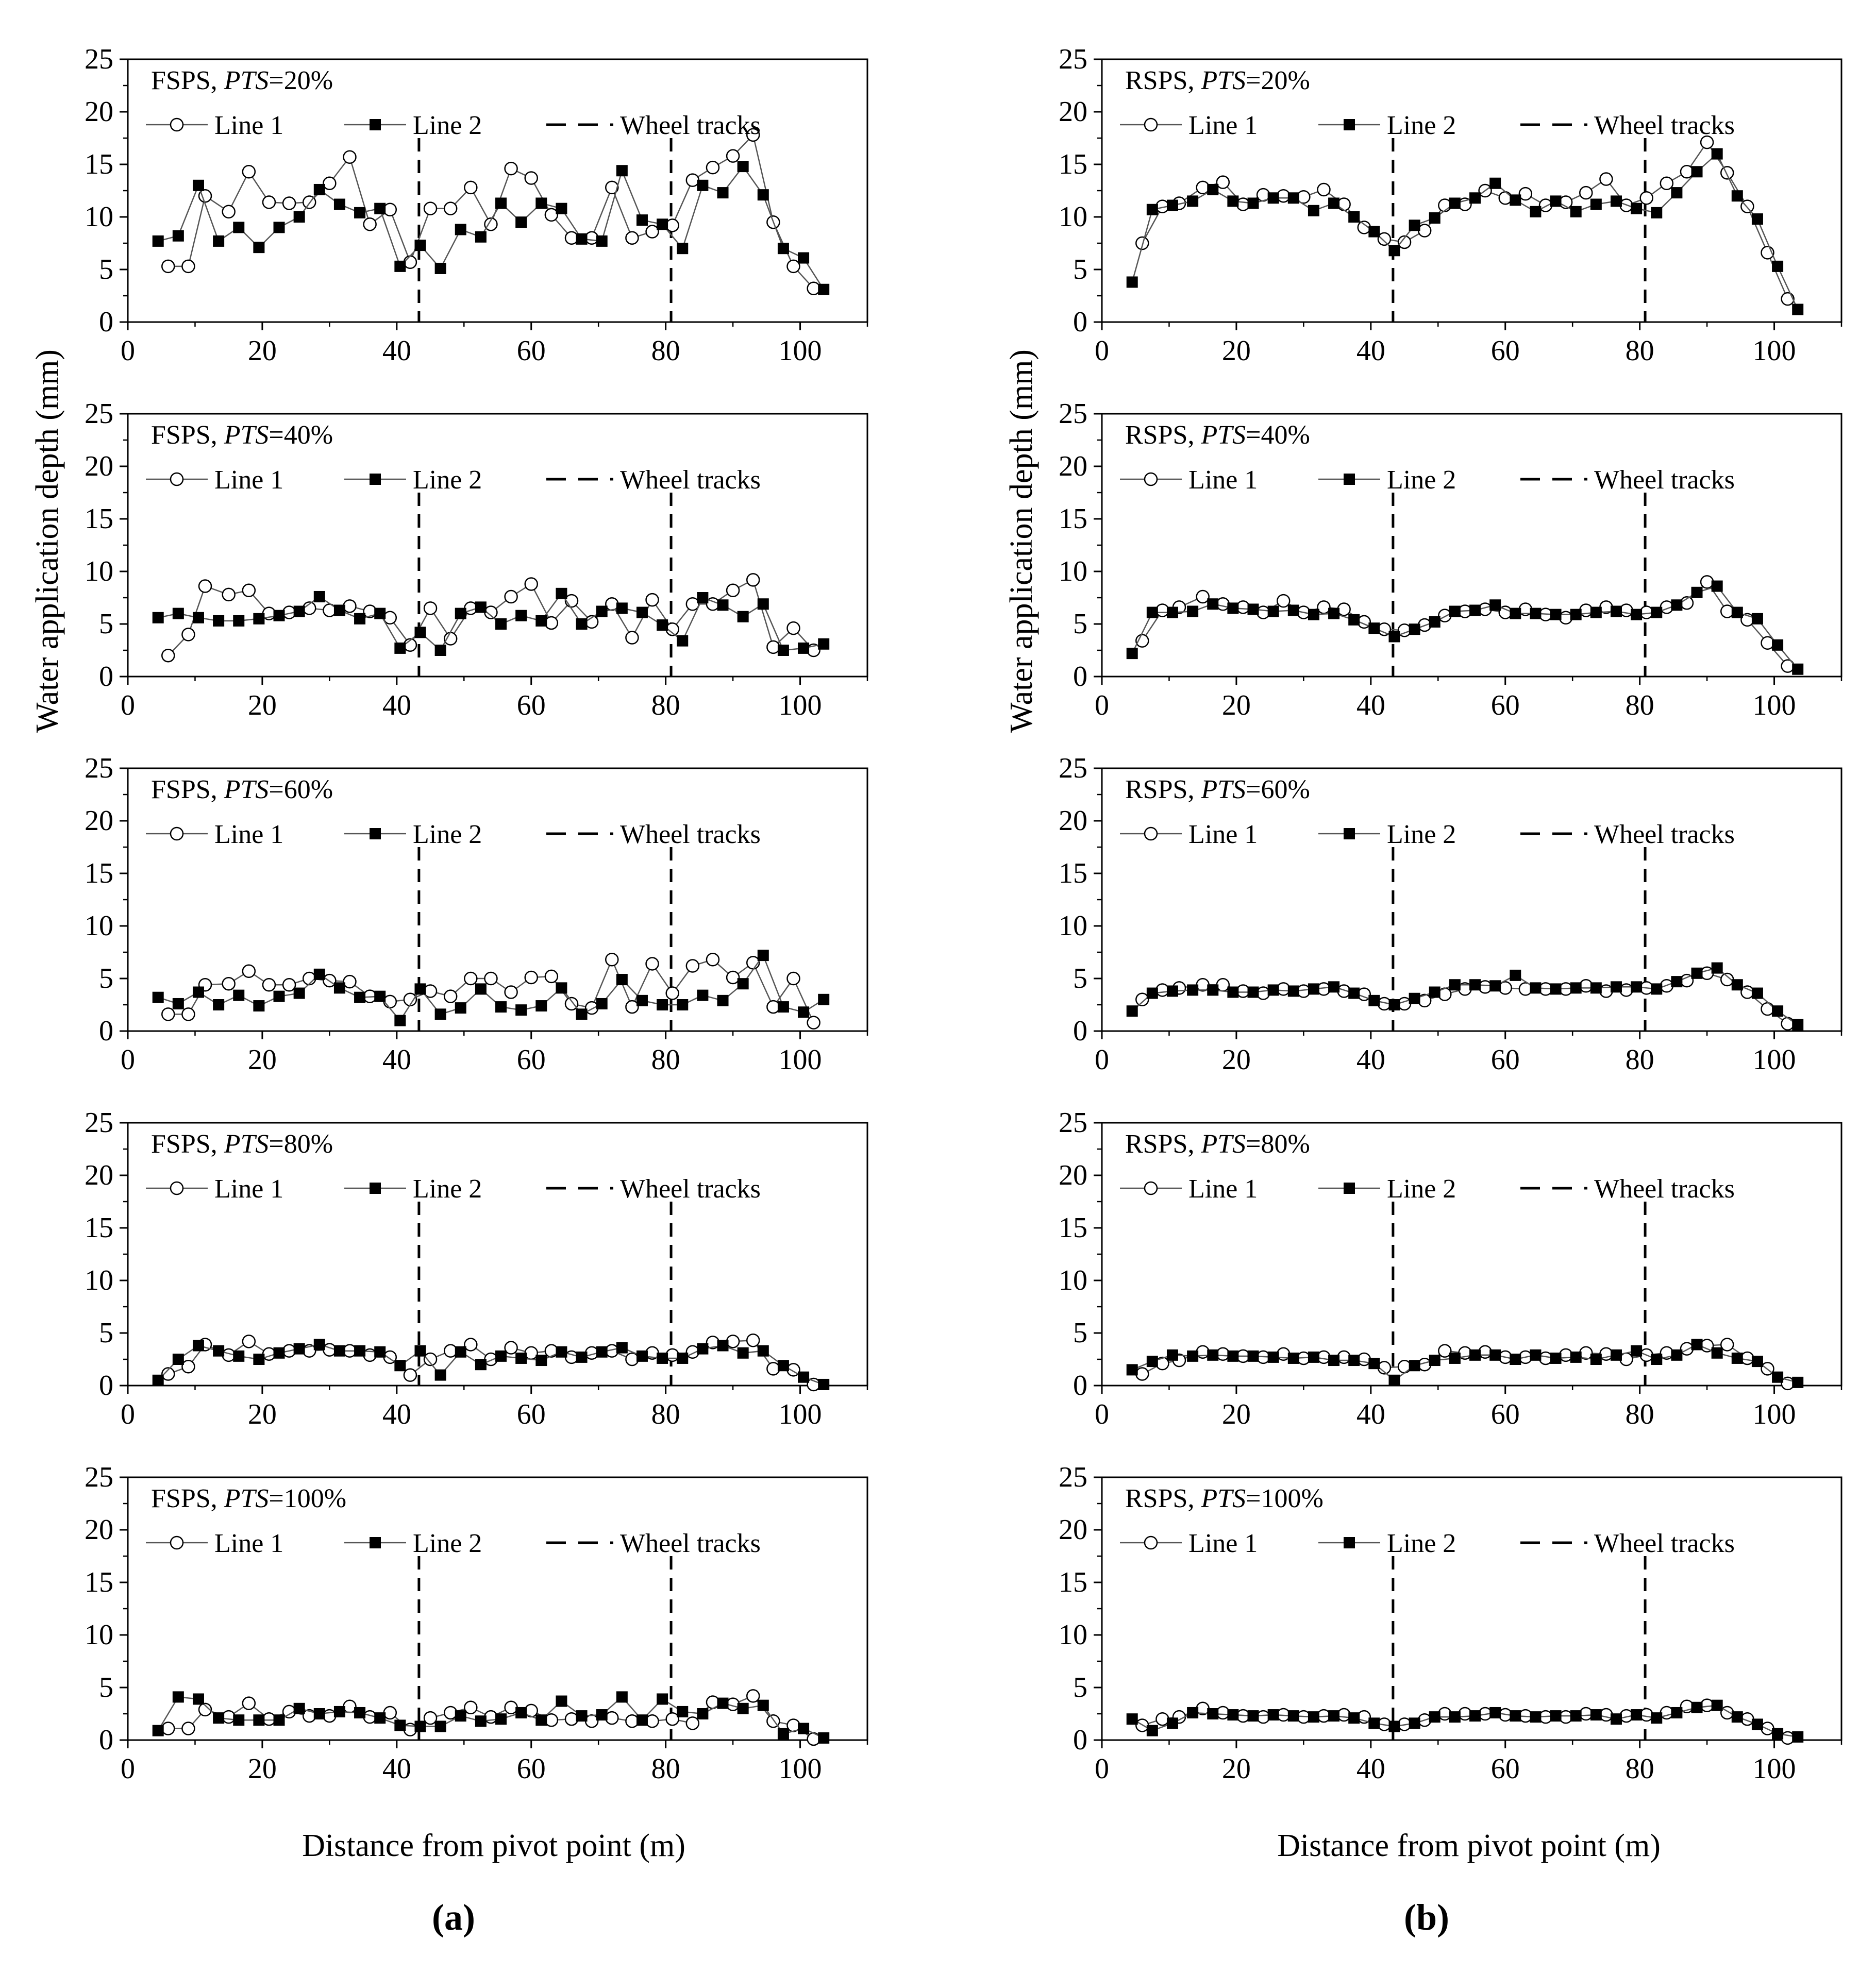 This screenshot has width=1876, height=1974. I want to click on legend-wheel-tracks-label: Wheel tracks, so click(690, 834).